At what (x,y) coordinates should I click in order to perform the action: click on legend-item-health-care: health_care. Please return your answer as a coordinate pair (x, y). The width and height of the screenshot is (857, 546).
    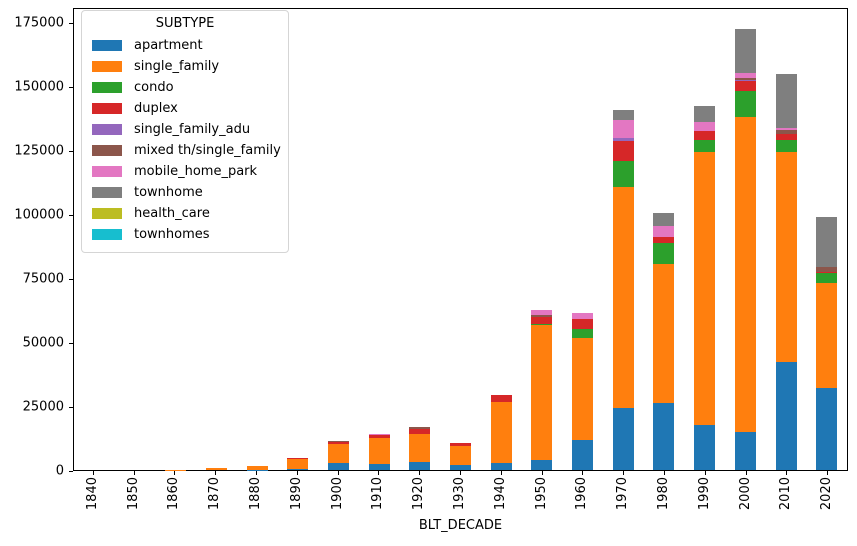
    Looking at the image, I should click on (185, 213).